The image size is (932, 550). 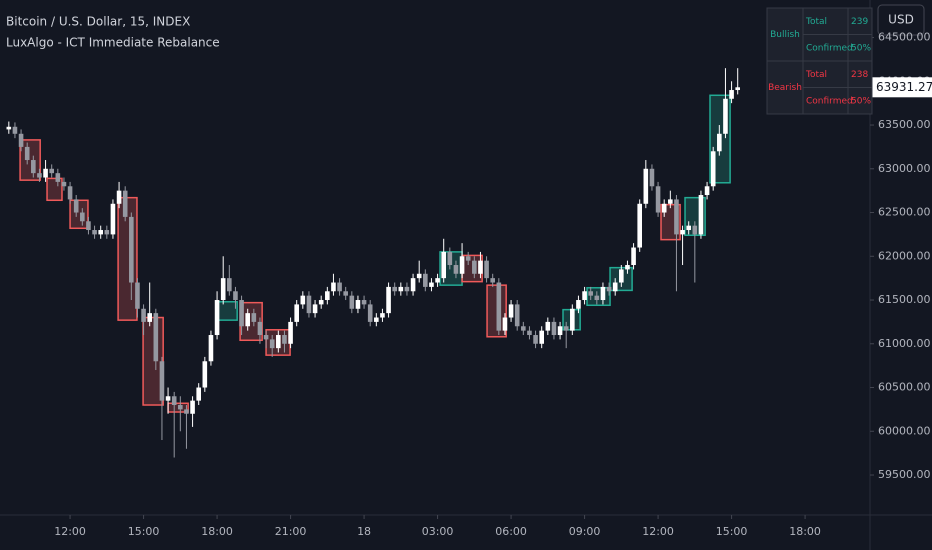 What do you see at coordinates (861, 48) in the screenshot?
I see `stats-row-value: 50%` at bounding box center [861, 48].